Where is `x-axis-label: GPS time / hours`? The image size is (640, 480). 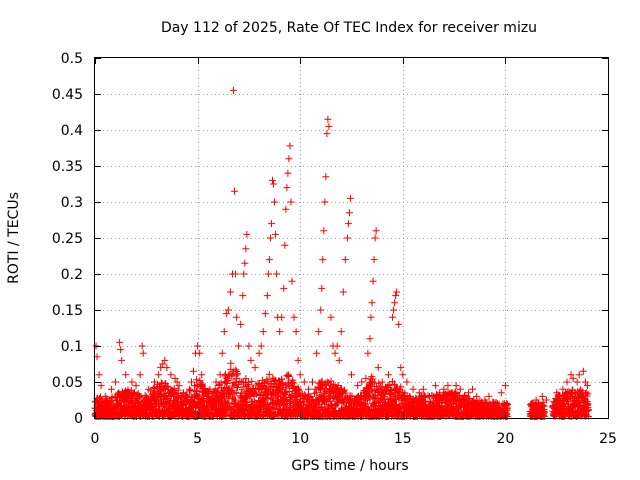 x-axis-label: GPS time / hours is located at coordinates (349, 466).